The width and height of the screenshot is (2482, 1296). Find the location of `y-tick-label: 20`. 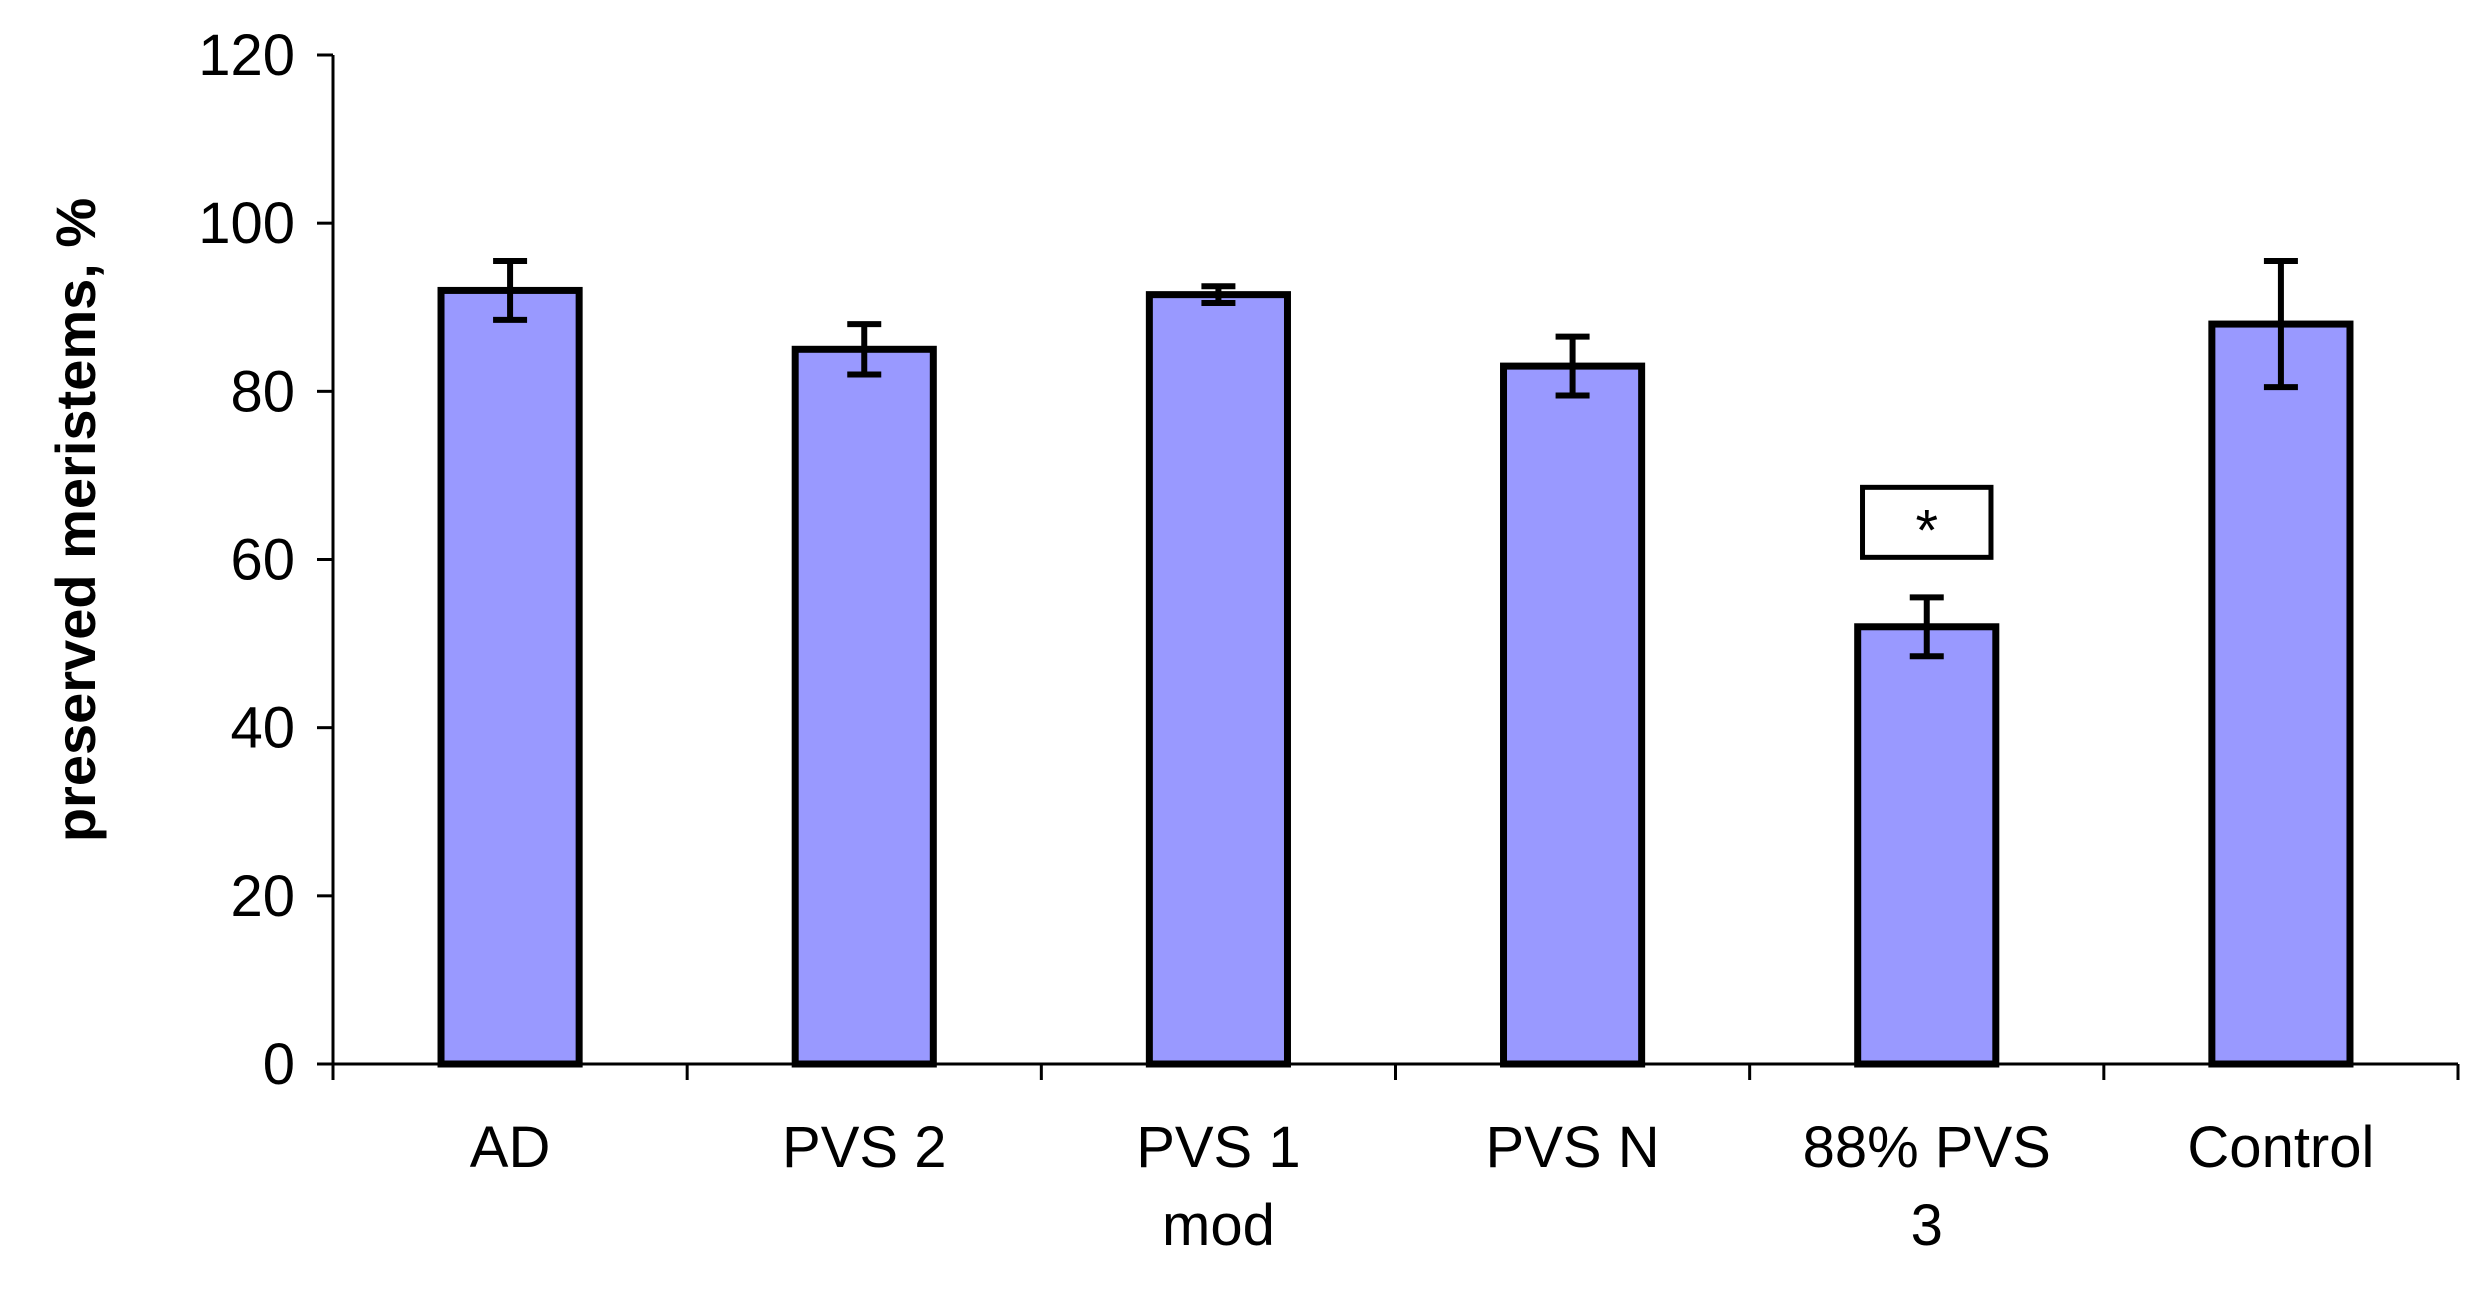

y-tick-label: 20 is located at coordinates (262, 896).